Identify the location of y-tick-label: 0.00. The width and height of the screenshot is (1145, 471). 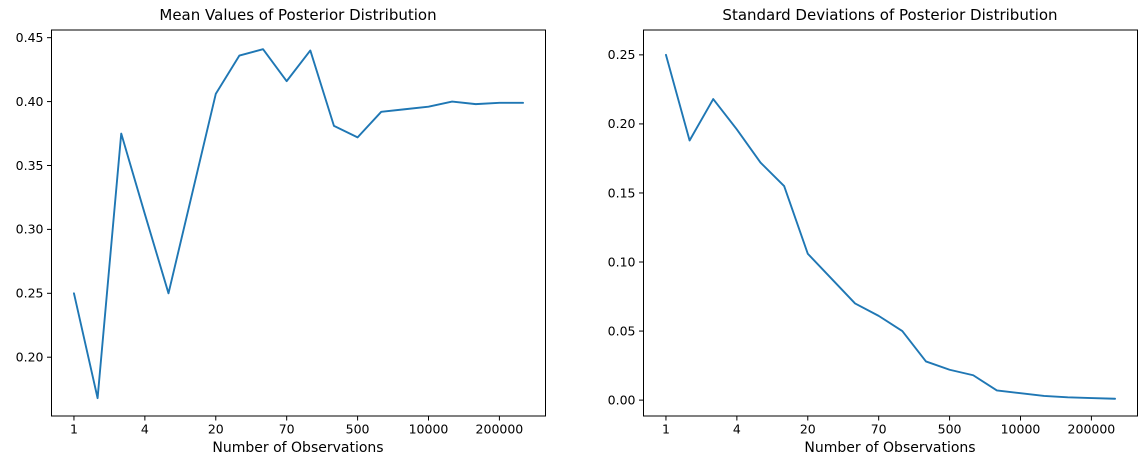
(622, 399).